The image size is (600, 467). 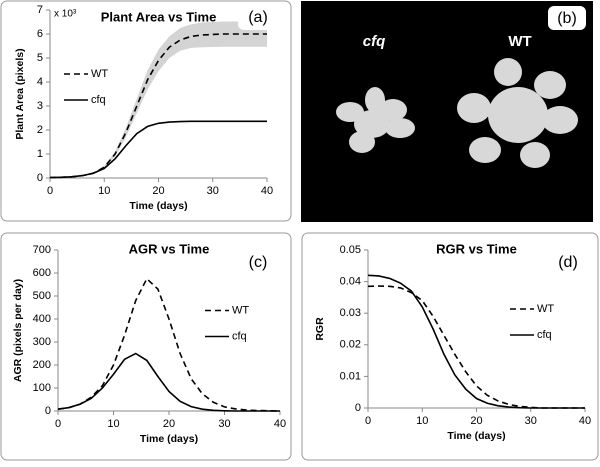 What do you see at coordinates (42, 250) in the screenshot?
I see `y-tick-label: 700` at bounding box center [42, 250].